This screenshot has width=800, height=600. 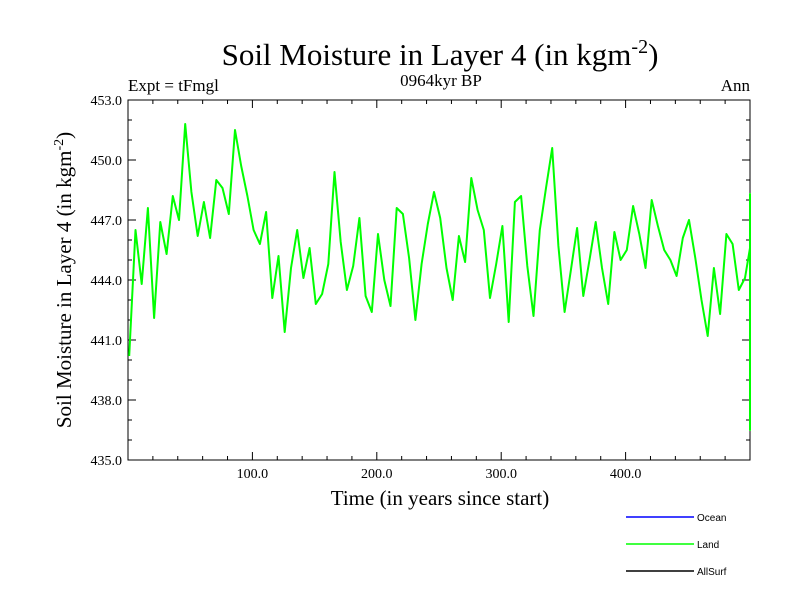 What do you see at coordinates (626, 474) in the screenshot?
I see `x-tick-label: 400.0` at bounding box center [626, 474].